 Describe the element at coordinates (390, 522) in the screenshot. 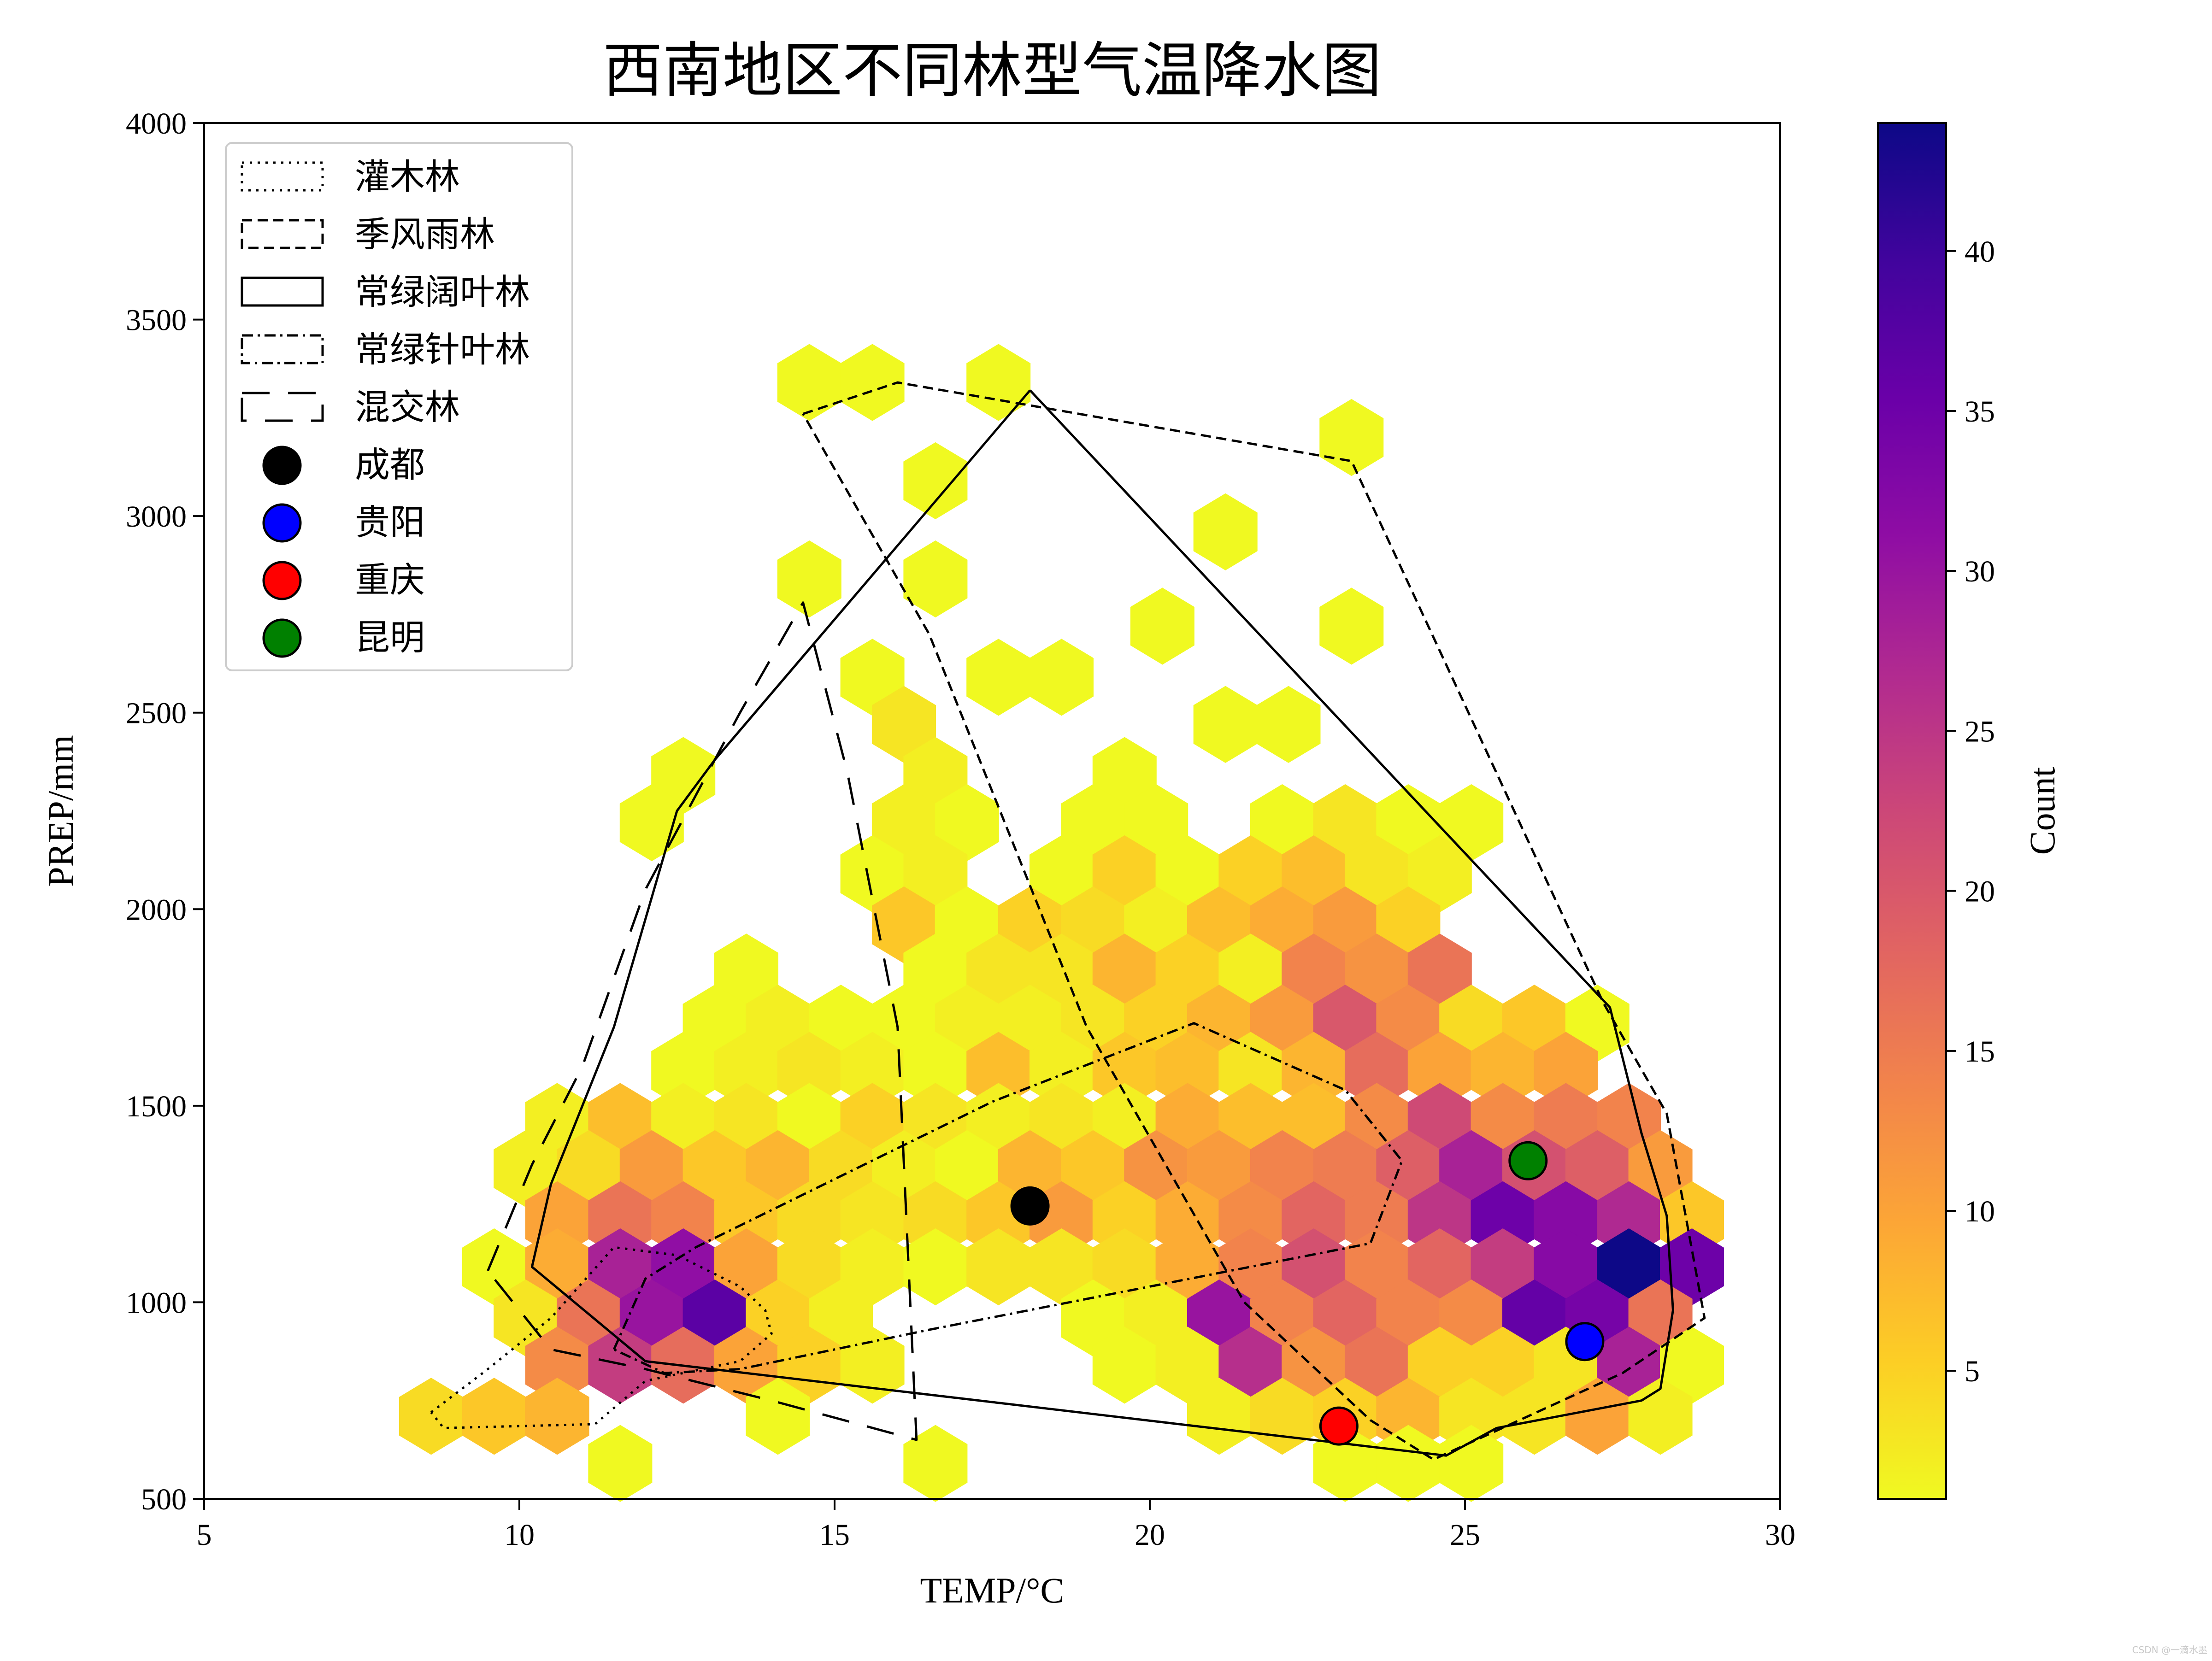

I see `legend-label: 贵阳` at that location.